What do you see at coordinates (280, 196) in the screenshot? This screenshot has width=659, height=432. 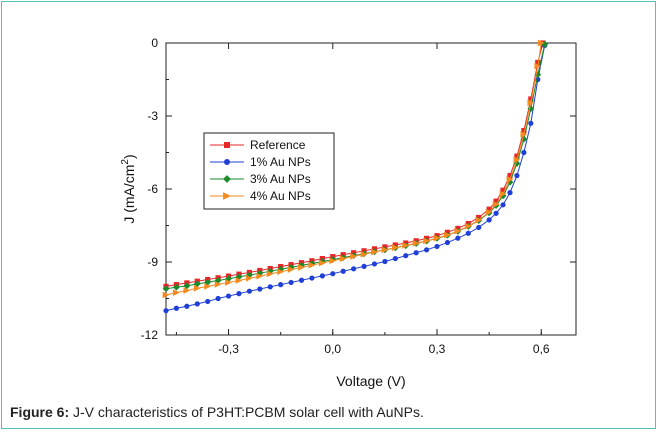 I see `legend-label: 4% Au NPs` at bounding box center [280, 196].